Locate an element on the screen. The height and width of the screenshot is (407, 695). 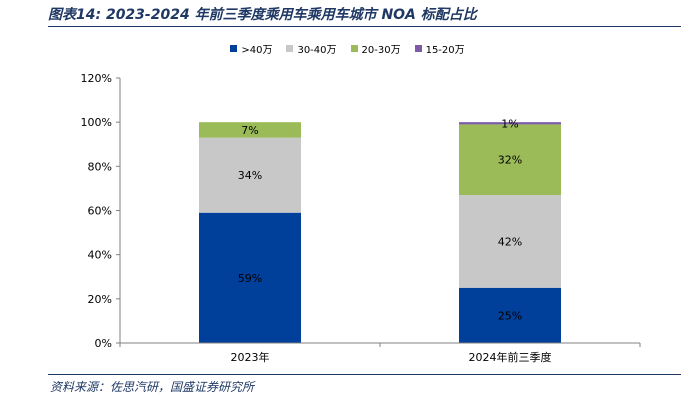
legend: >40万 30-40万 20-30万 15-20万 is located at coordinates (347, 48).